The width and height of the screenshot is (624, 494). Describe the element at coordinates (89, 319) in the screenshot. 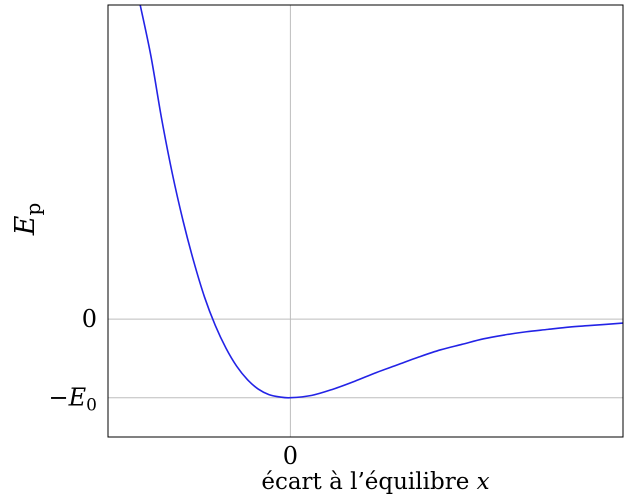

I see `y-tick-label: 0` at that location.